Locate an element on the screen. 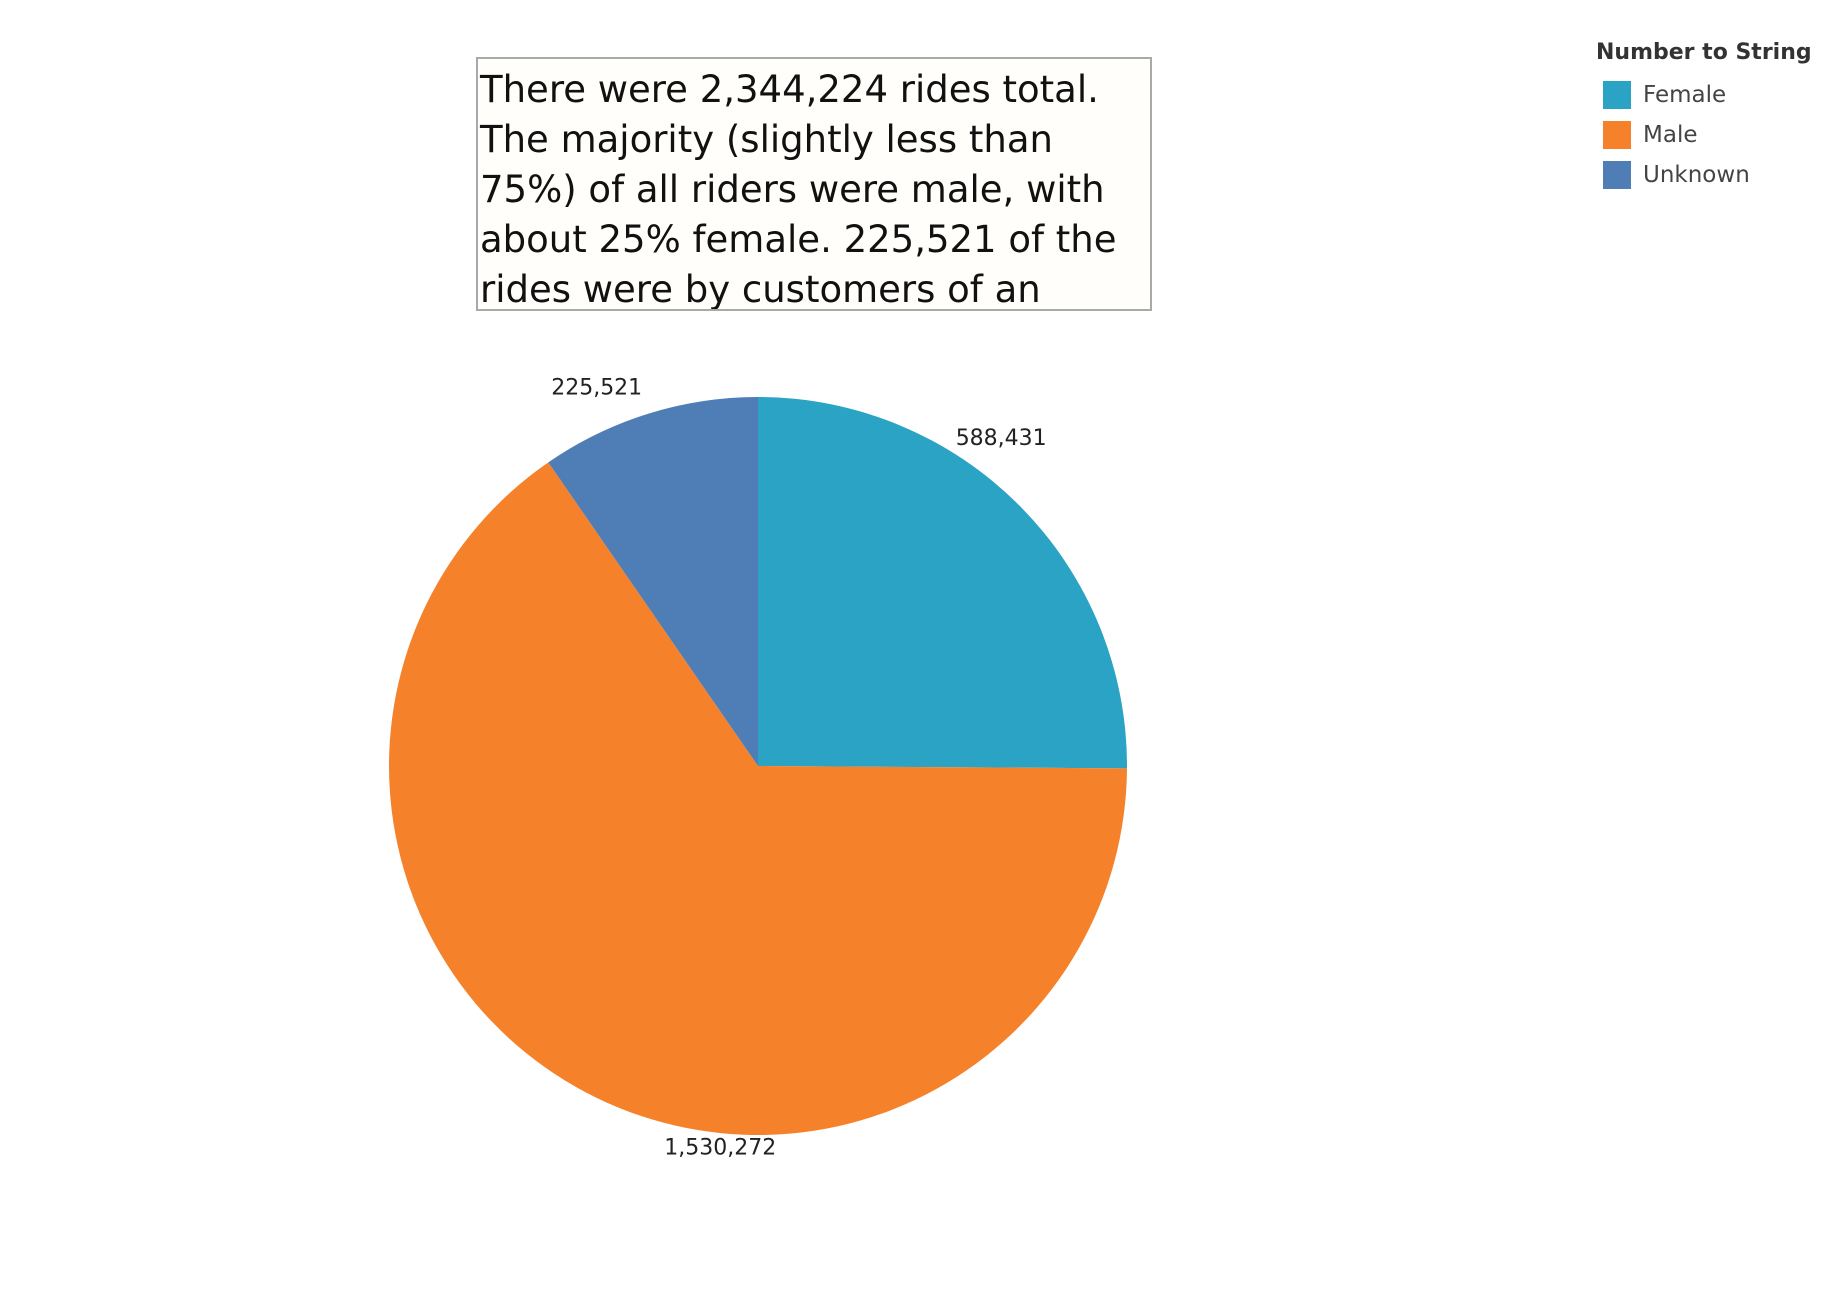 The image size is (1828, 1310). legend-label-female: Female is located at coordinates (1685, 95).